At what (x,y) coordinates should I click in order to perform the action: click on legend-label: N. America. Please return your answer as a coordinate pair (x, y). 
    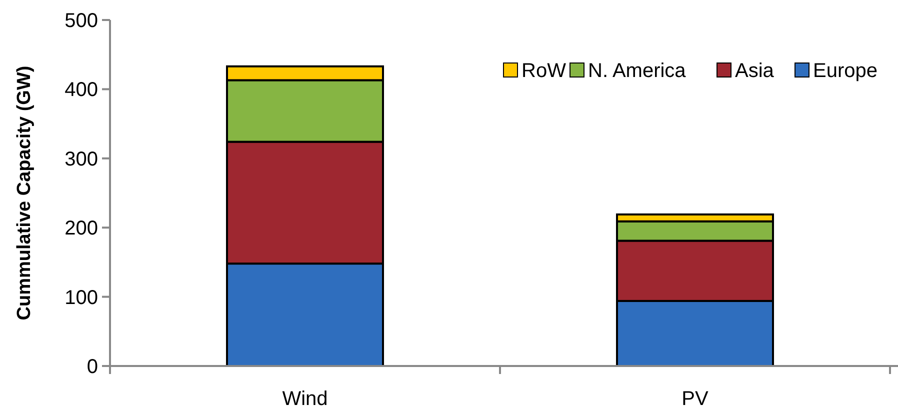
    Looking at the image, I should click on (637, 71).